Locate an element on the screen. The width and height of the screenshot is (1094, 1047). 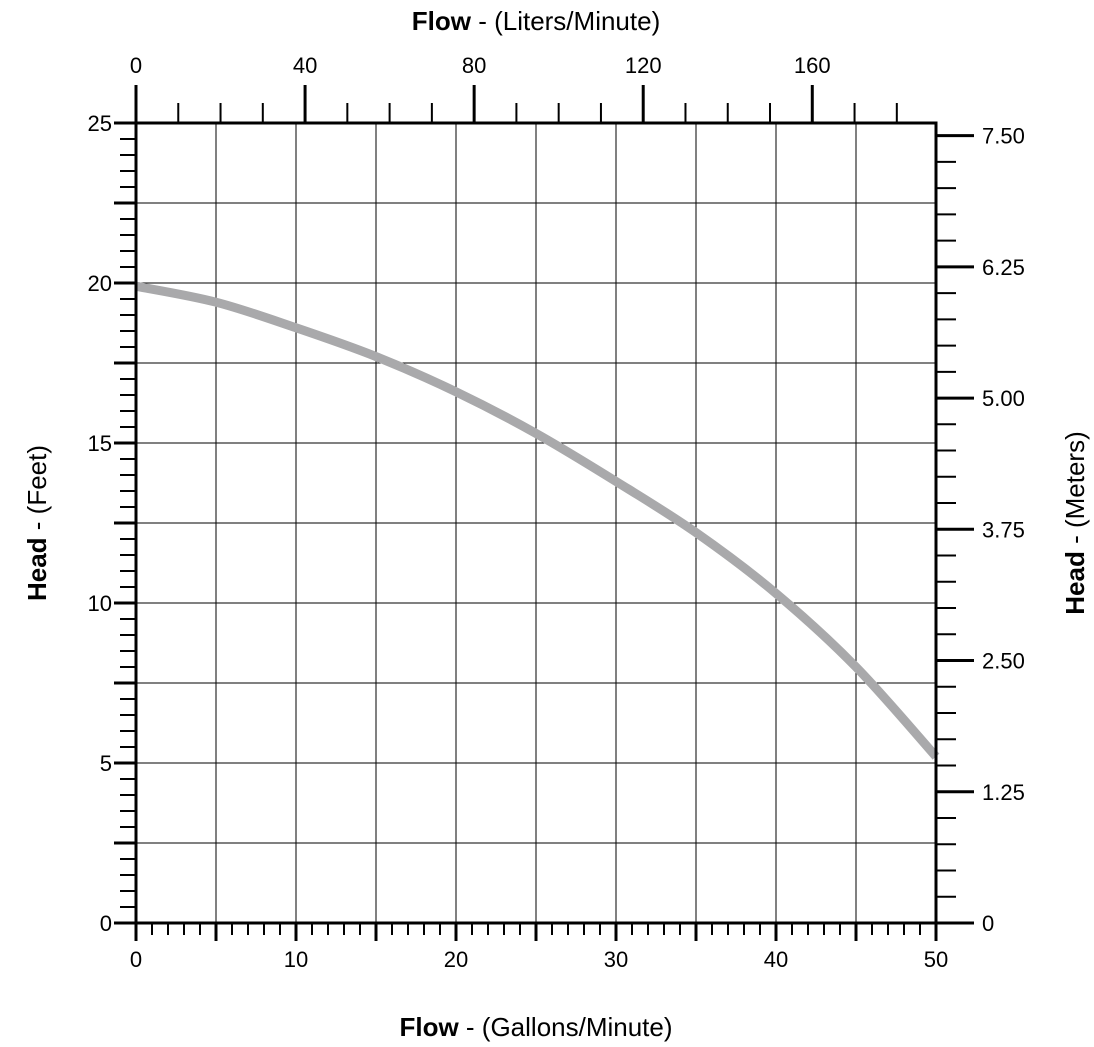
x-tick-label: 20 is located at coordinates (456, 959).